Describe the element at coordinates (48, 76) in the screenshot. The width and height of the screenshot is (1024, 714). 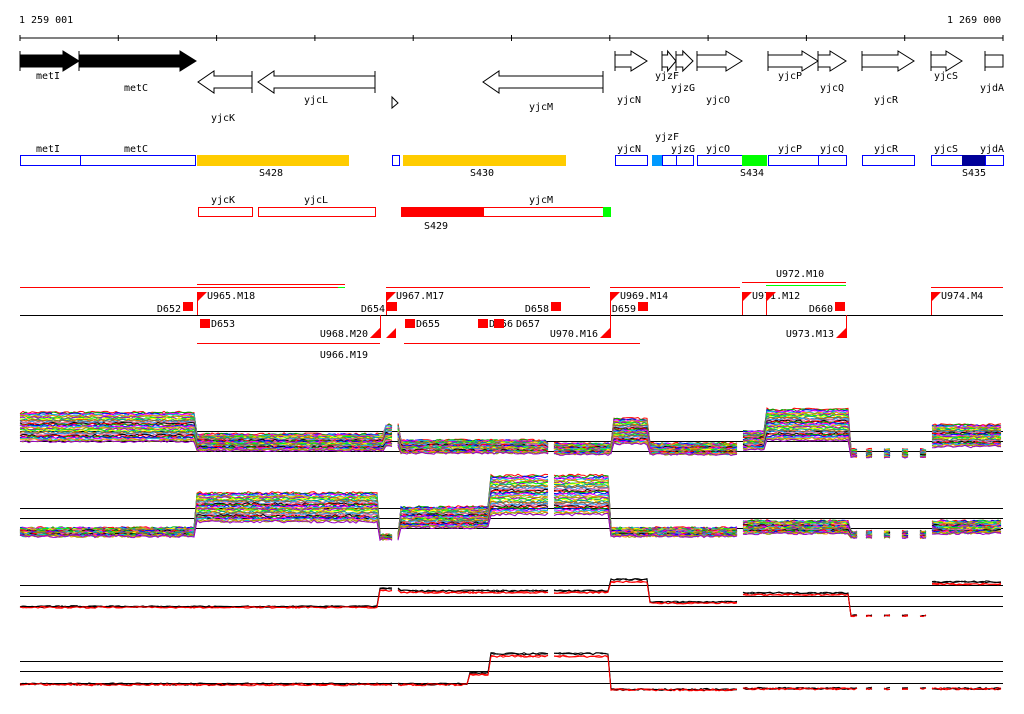
I see `gene-label: metI` at that location.